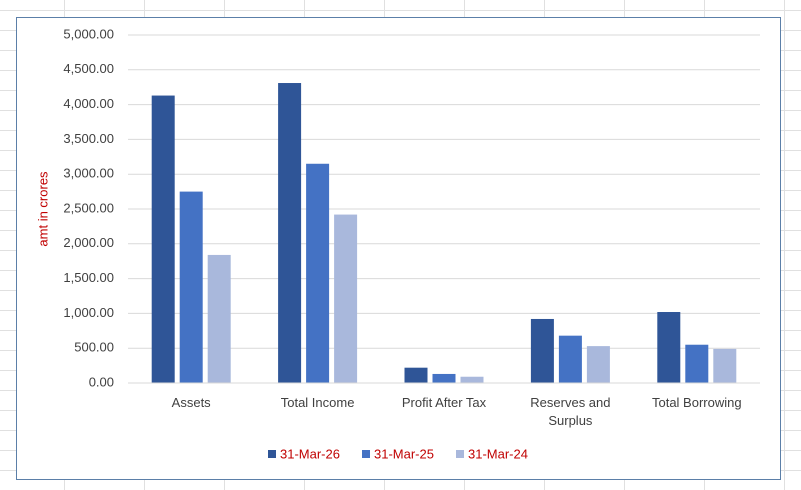  I want to click on x-tick-label-box: Reserves and Surplus, so click(570, 411).